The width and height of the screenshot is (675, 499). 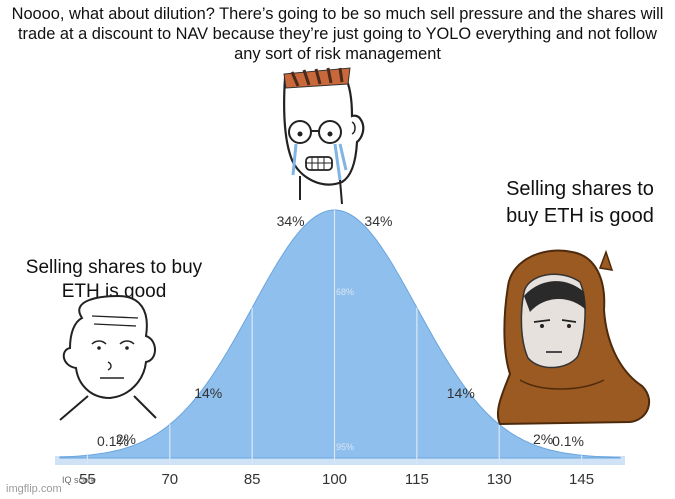 What do you see at coordinates (573, 337) in the screenshot?
I see `hooded-monk-character` at bounding box center [573, 337].